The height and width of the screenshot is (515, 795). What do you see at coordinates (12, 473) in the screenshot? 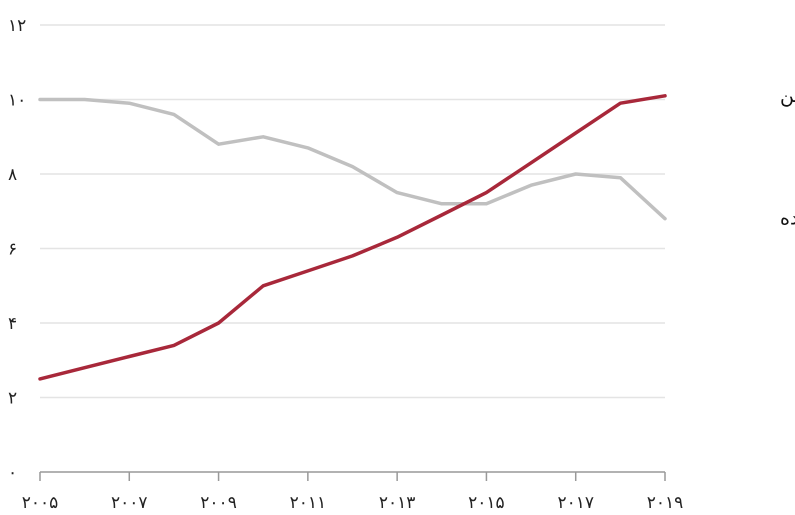
I see `y-tick-label: ۰` at bounding box center [12, 473].